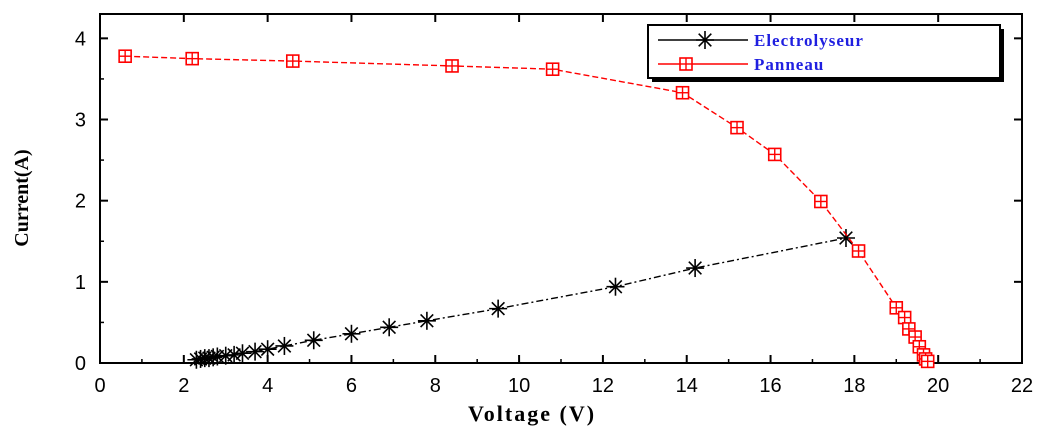  Describe the element at coordinates (80, 39) in the screenshot. I see `y-tick-label: 4` at that location.